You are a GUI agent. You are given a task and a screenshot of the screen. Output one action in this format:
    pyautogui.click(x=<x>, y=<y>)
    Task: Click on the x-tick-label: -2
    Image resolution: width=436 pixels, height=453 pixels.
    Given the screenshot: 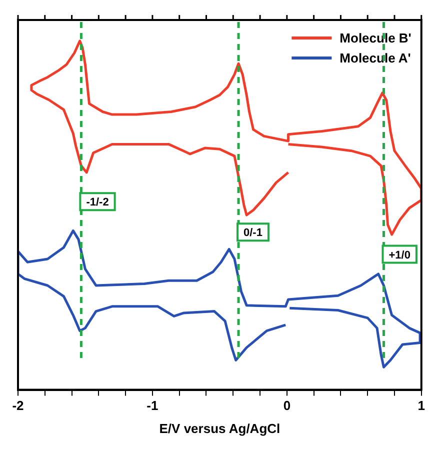 What is the action you would take?
    pyautogui.click(x=18, y=406)
    